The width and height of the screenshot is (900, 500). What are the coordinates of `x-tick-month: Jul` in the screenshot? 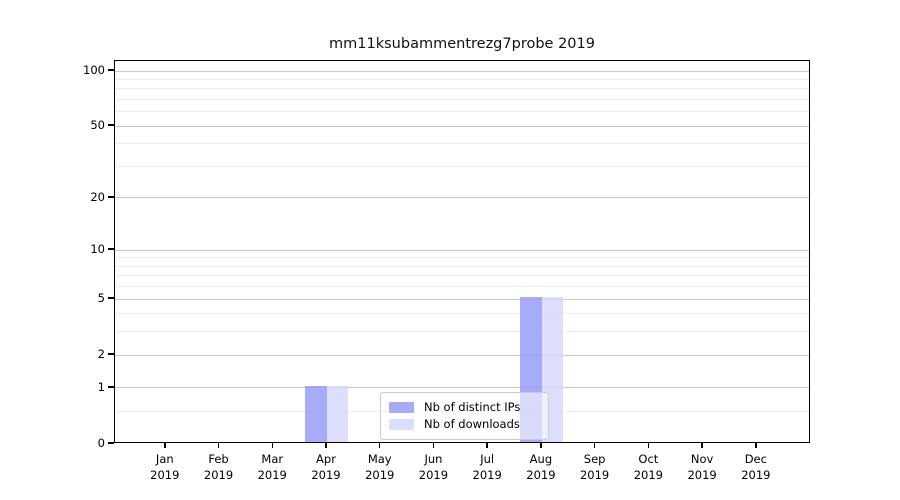 It's located at (487, 459).